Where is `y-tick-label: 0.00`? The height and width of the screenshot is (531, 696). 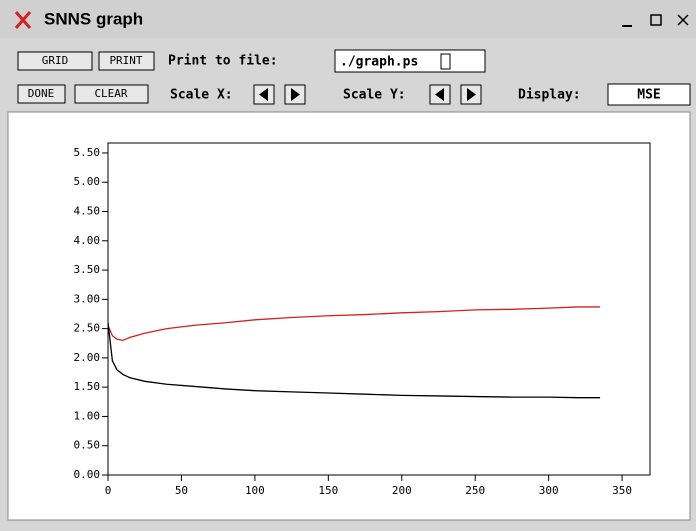 y-tick-label: 0.00 is located at coordinates (87, 474).